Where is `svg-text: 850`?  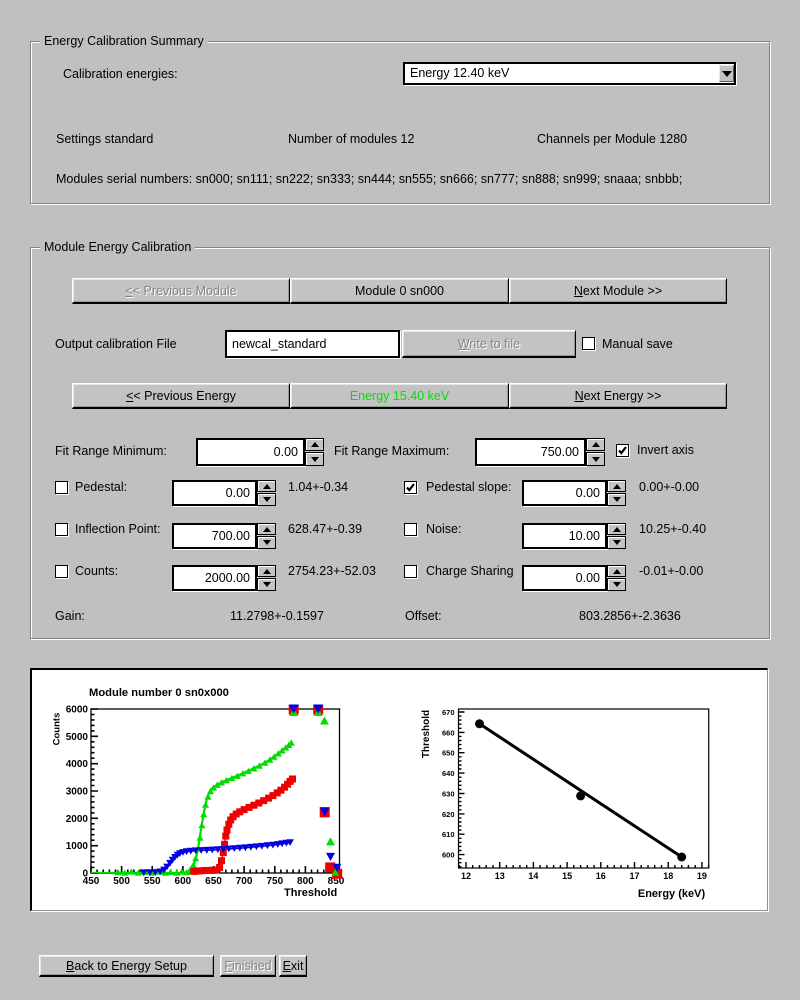 svg-text: 850 is located at coordinates (336, 881).